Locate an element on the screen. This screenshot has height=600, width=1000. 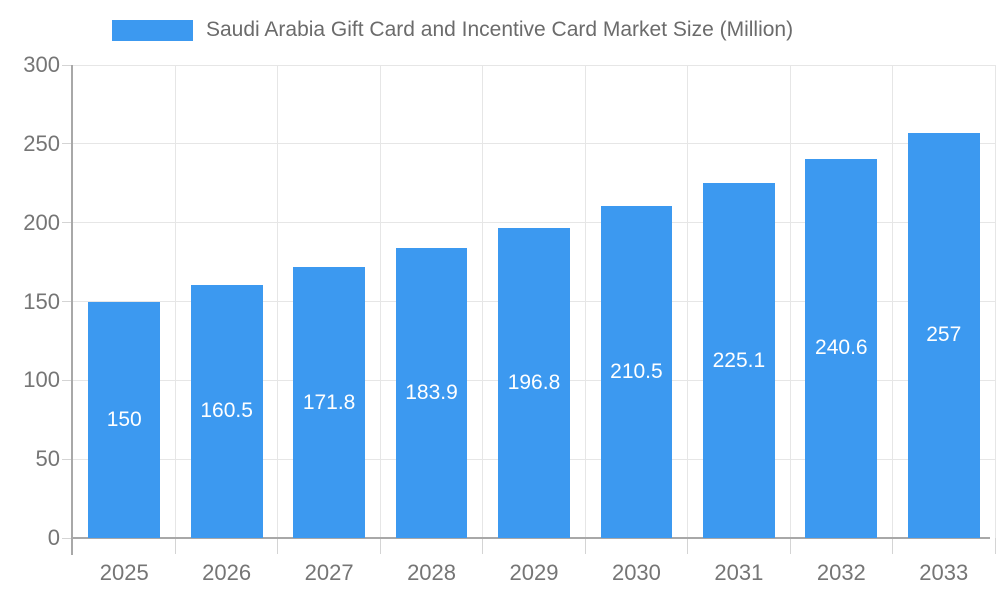
bar-2032: 240.6 is located at coordinates (841, 348).